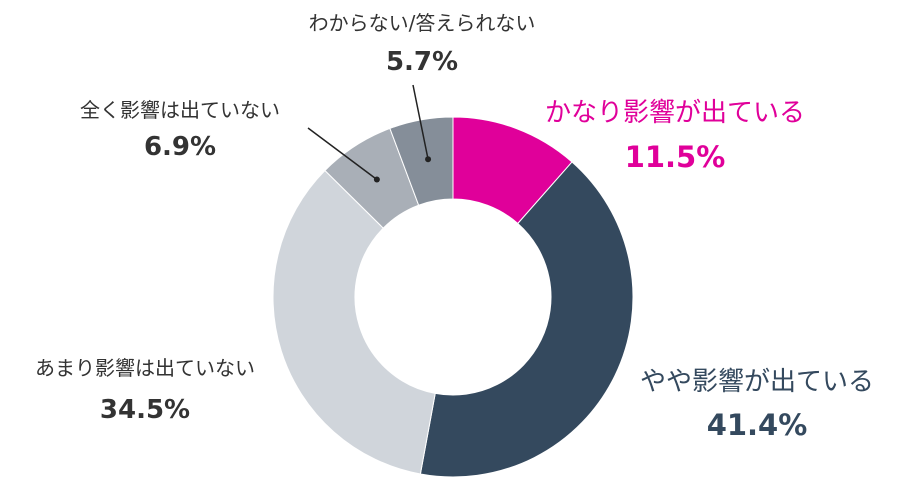 This screenshot has height=502, width=897. What do you see at coordinates (376, 179) in the screenshot?
I see `leader-dot-mattaku` at bounding box center [376, 179].